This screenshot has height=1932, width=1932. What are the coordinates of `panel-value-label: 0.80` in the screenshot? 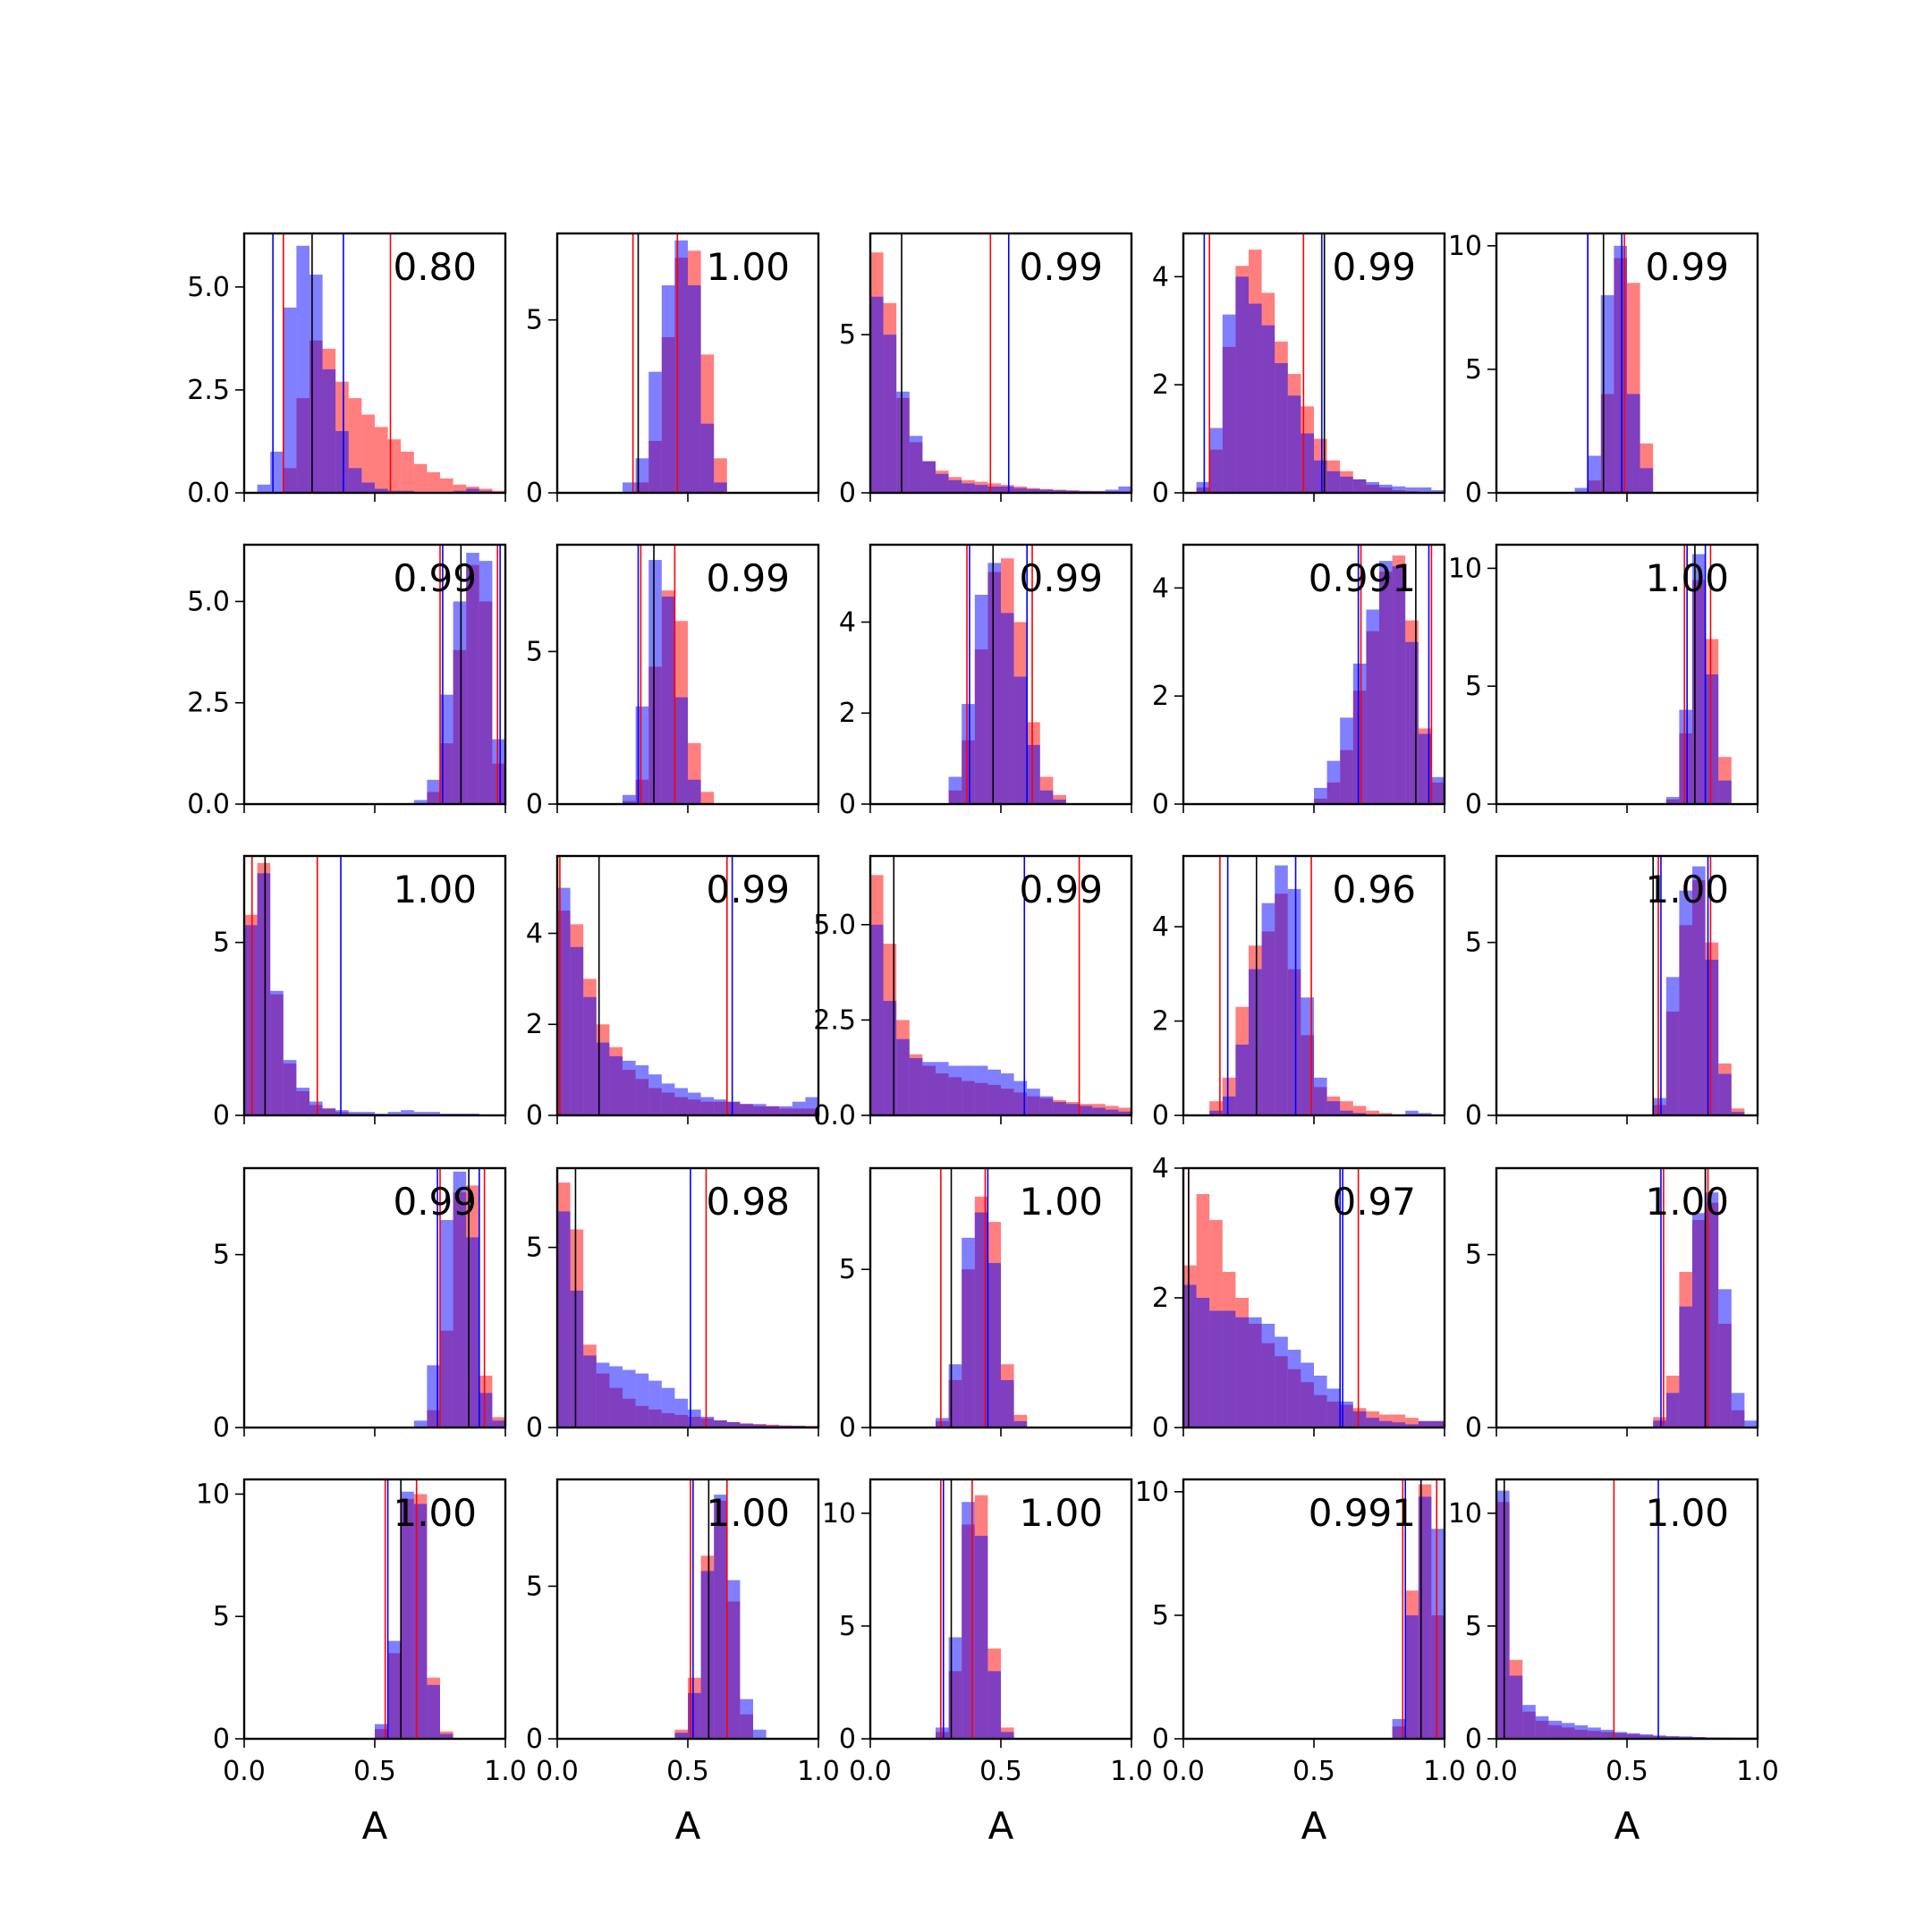 It's located at (435, 267).